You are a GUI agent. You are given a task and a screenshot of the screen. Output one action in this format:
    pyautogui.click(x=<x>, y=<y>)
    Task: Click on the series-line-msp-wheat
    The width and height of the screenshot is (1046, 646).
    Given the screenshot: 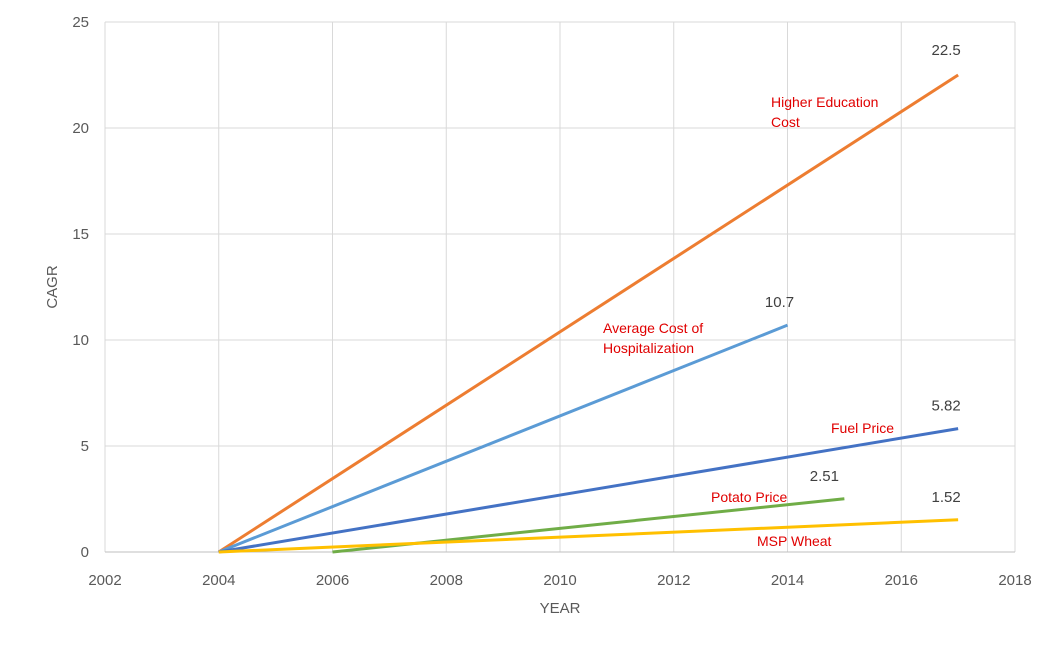 What is the action you would take?
    pyautogui.click(x=588, y=536)
    